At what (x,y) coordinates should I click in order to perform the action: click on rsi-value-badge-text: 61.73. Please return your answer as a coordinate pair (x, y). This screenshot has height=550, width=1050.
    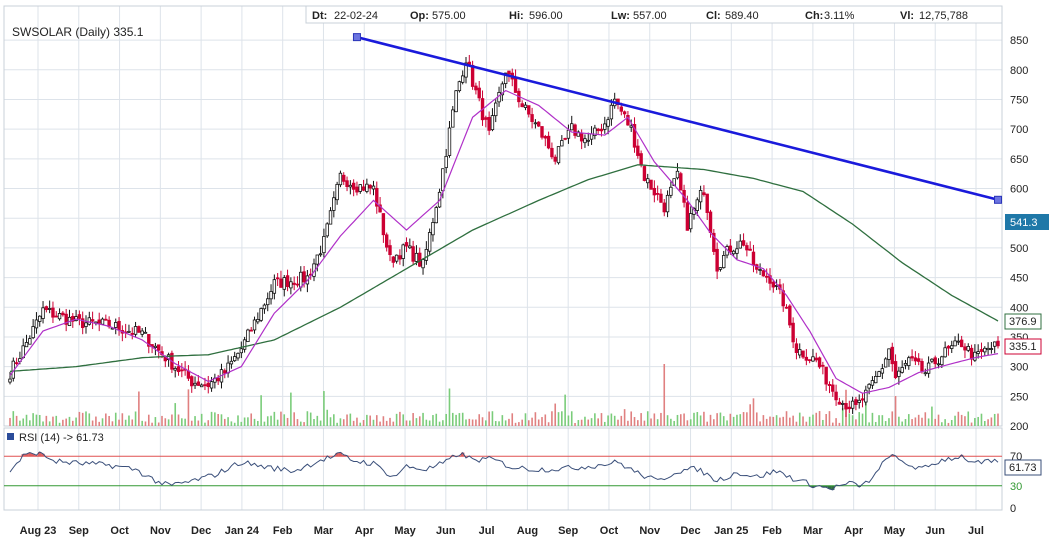
    Looking at the image, I should click on (1023, 468).